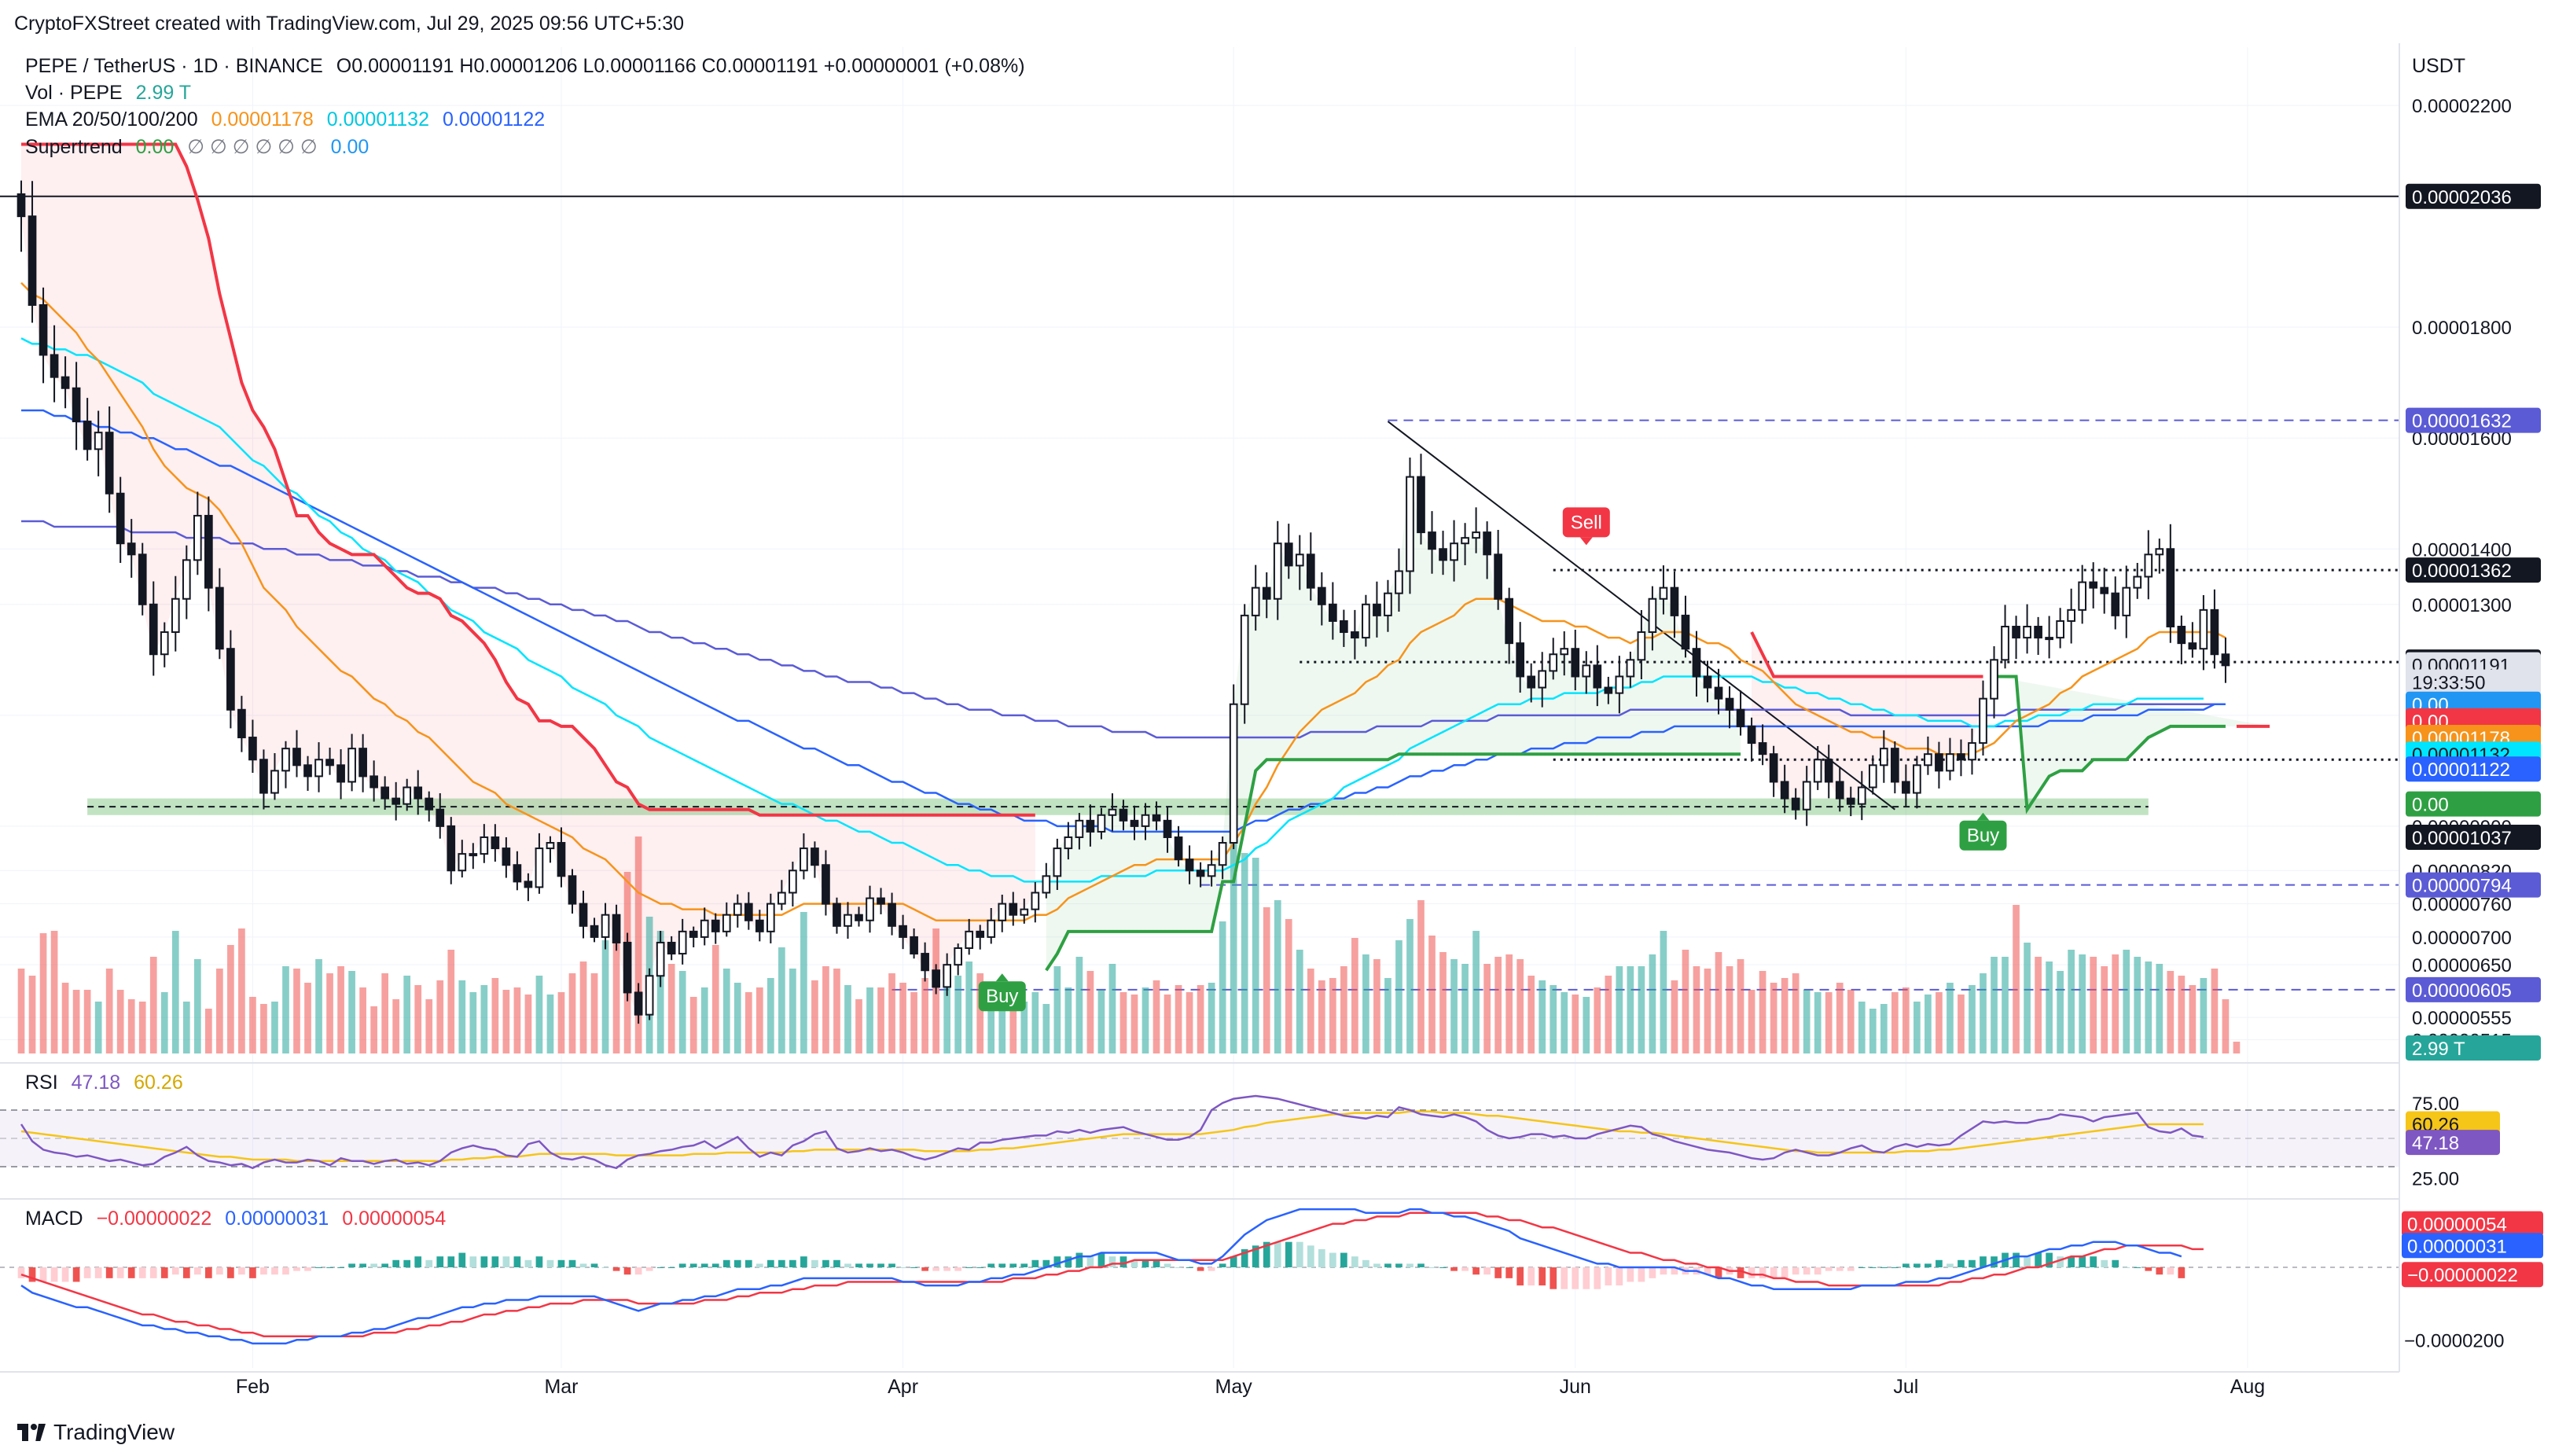 The height and width of the screenshot is (1456, 2555). Describe the element at coordinates (2474, 989) in the screenshot. I see `price-label-pill: 0.00000605` at that location.